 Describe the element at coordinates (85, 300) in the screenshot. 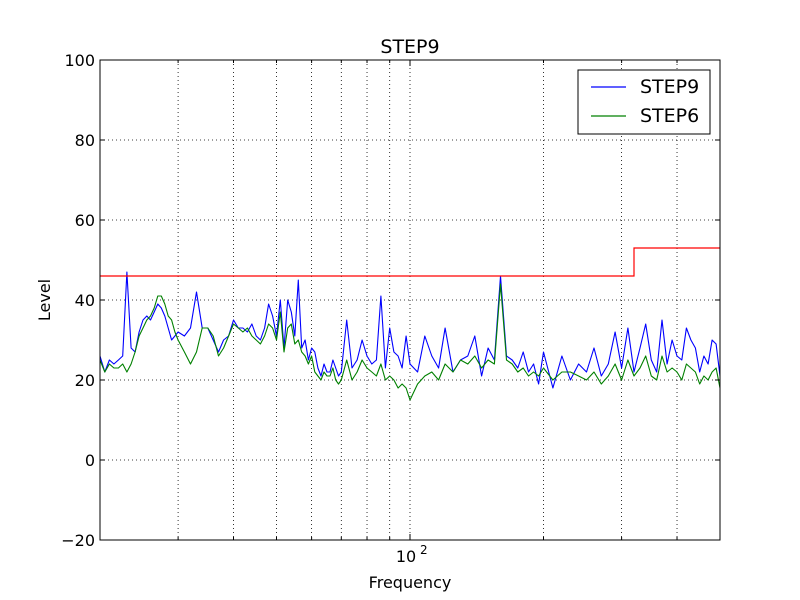

I see `y-tick-label: 40` at that location.